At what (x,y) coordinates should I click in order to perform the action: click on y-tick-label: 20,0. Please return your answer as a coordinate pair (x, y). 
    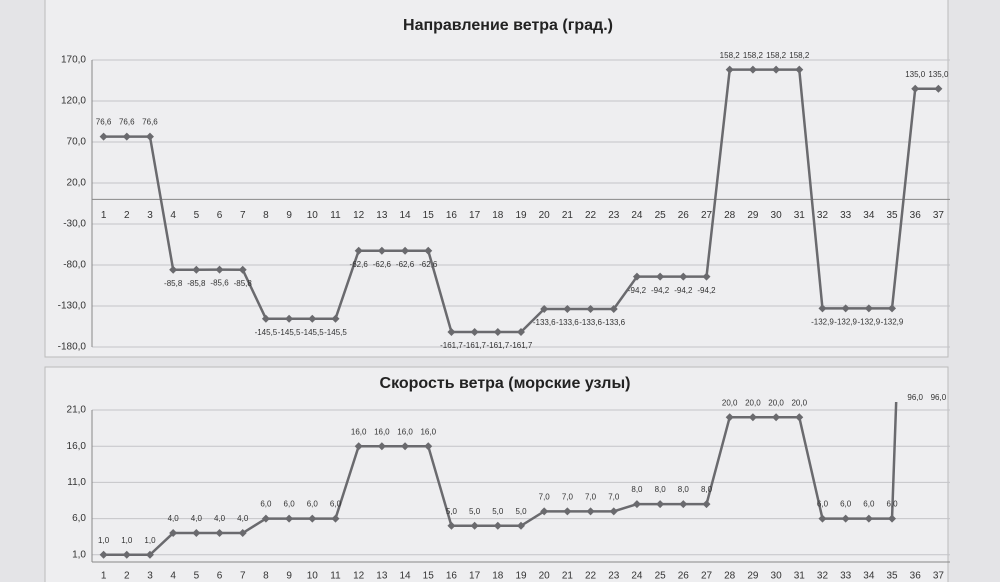
    Looking at the image, I should click on (77, 183).